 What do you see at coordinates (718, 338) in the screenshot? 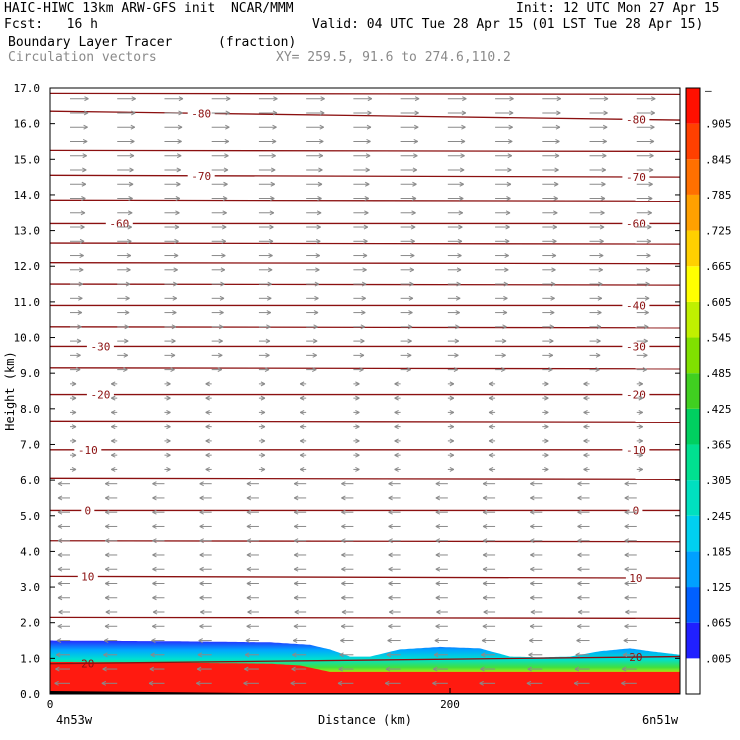
I see `colorbar-label: .545` at bounding box center [718, 338].